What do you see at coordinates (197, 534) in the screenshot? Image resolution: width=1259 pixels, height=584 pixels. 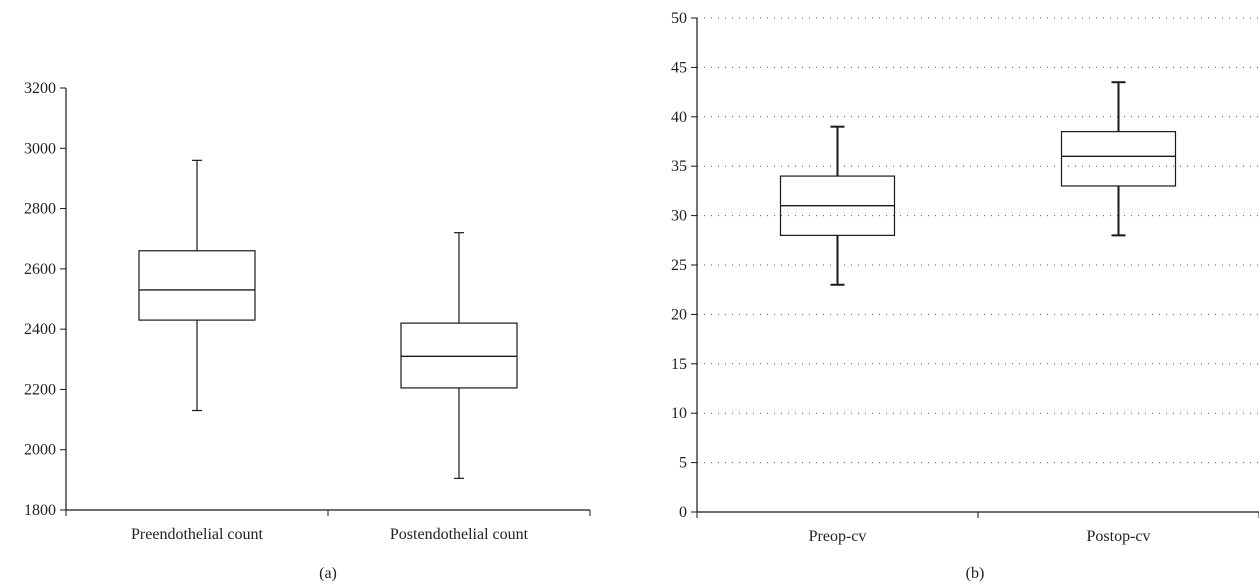 I see `x-category-label: Preendothelial count` at bounding box center [197, 534].